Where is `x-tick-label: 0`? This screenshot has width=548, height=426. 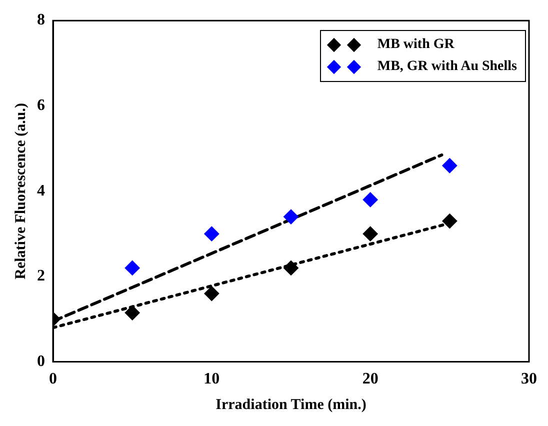
x-tick-label: 0 is located at coordinates (53, 379).